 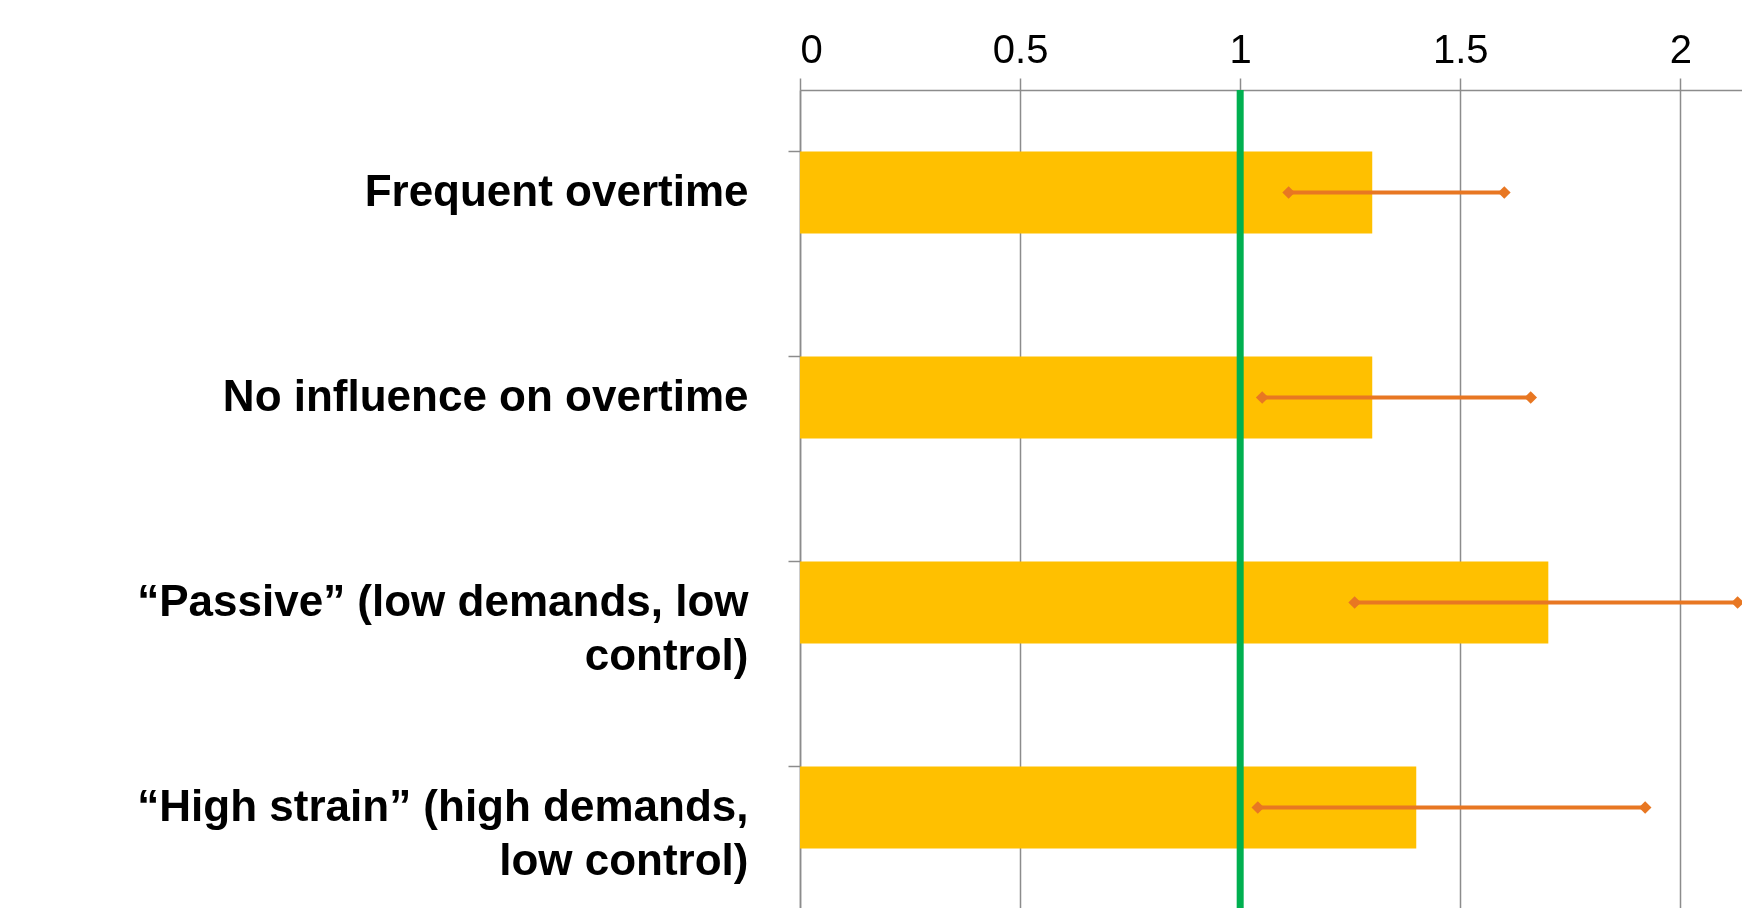 I want to click on x-tick-label: 2, so click(x=1680, y=48).